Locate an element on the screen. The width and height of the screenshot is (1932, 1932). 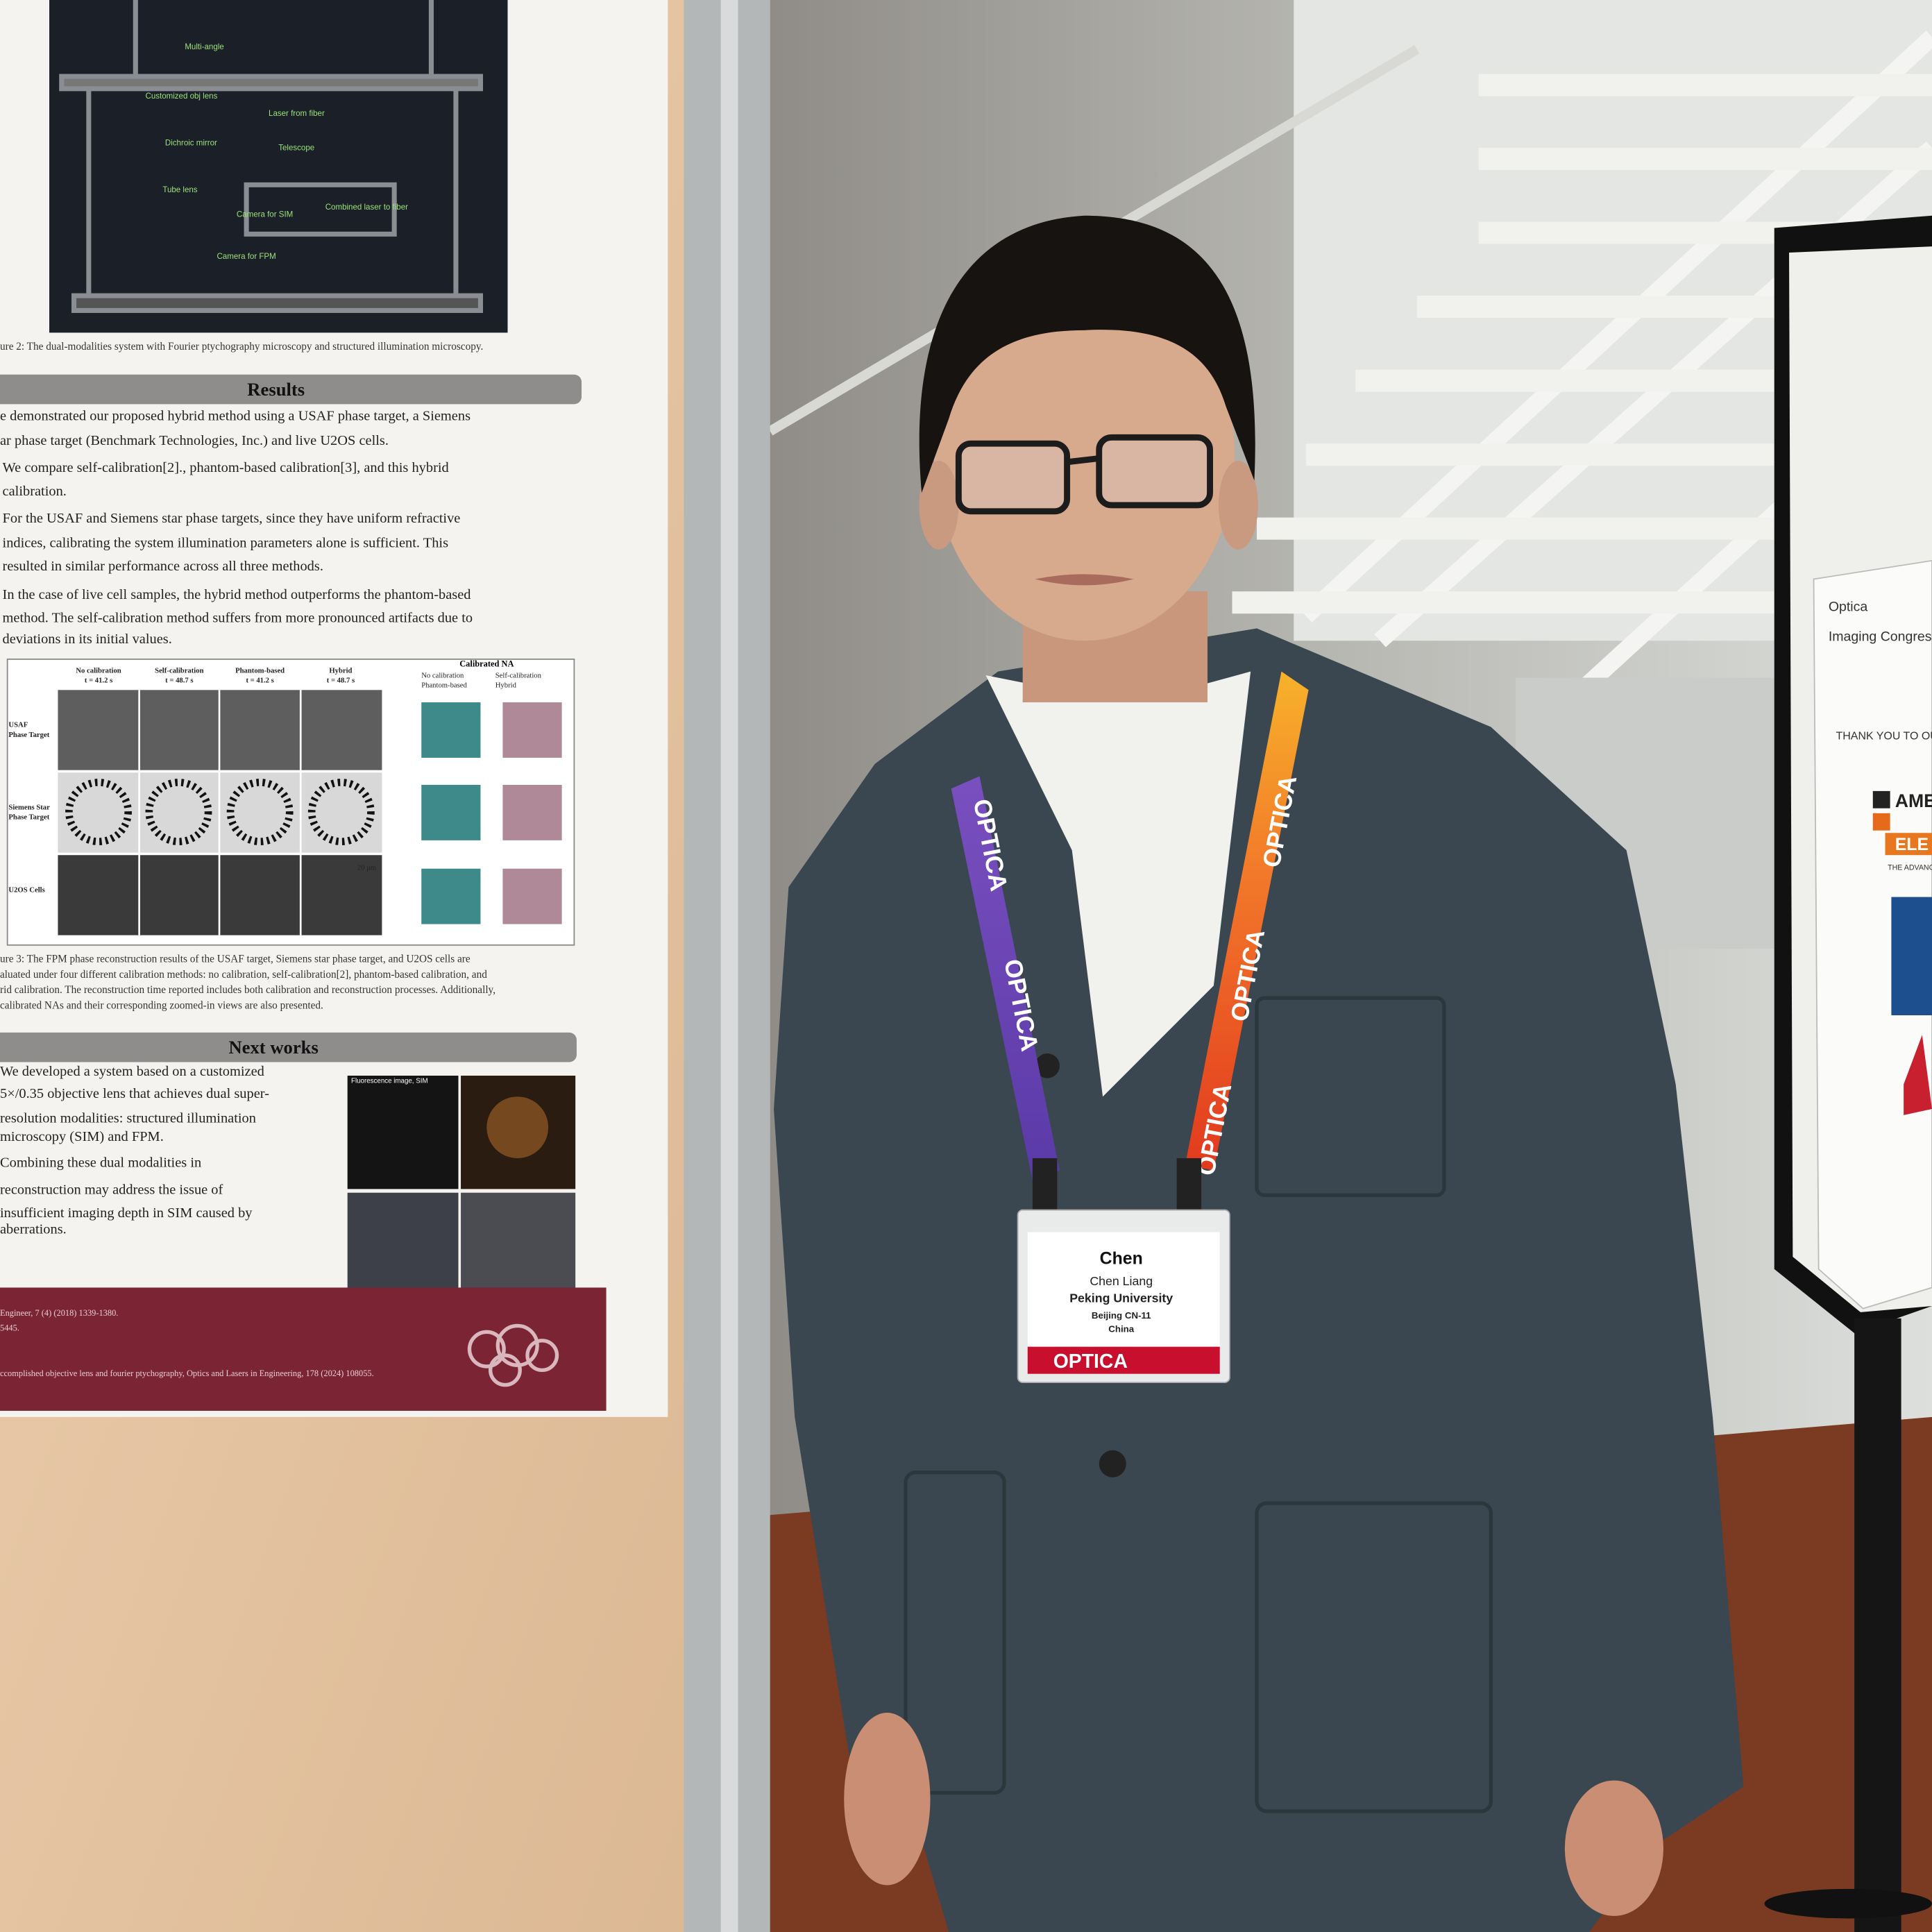
sponsor-logo is located at coordinates (1912, 956).